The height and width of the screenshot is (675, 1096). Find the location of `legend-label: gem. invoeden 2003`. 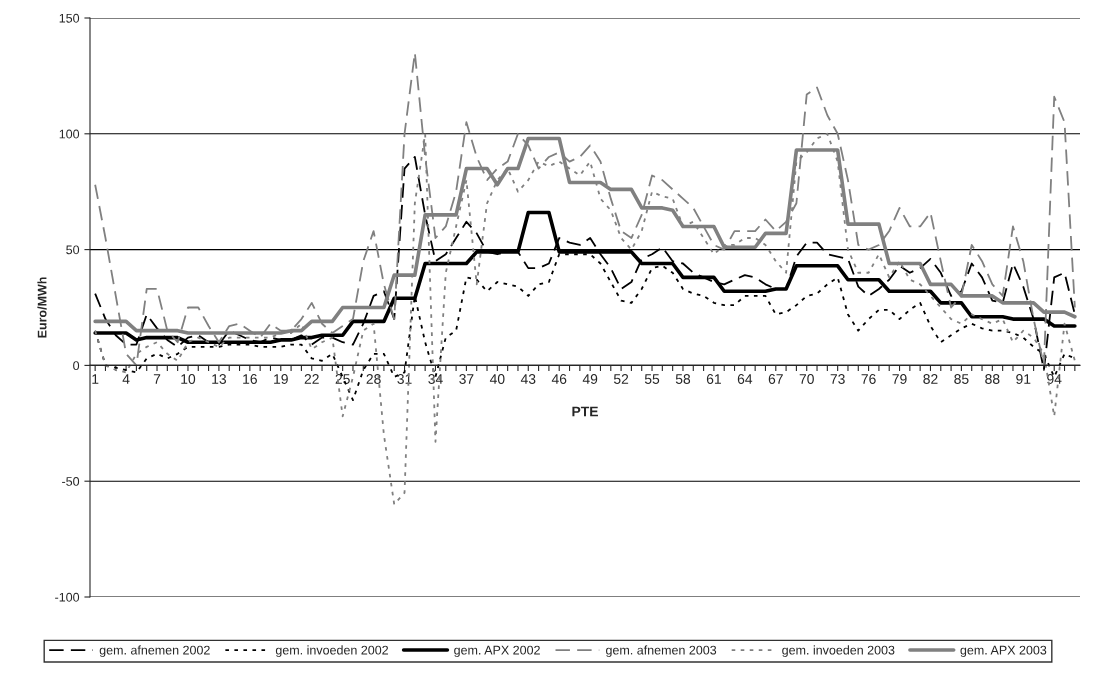

legend-label: gem. invoeden 2003 is located at coordinates (838, 651).